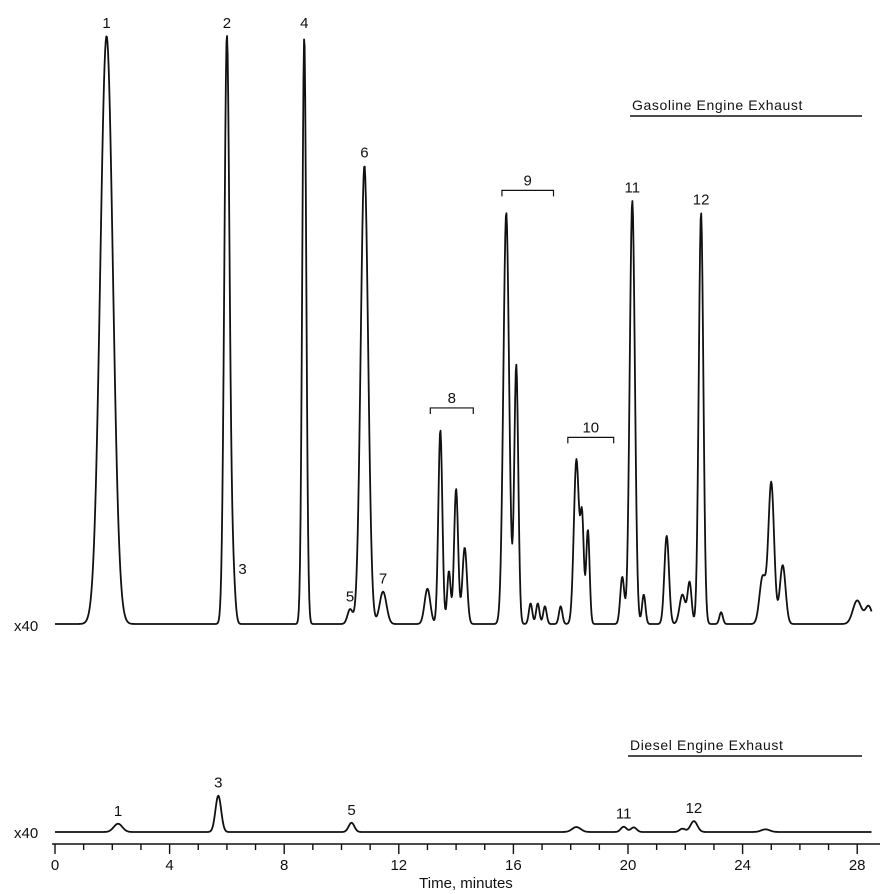 Image resolution: width=883 pixels, height=894 pixels. What do you see at coordinates (624, 814) in the screenshot?
I see `diesel-peak-label-11: 11` at bounding box center [624, 814].